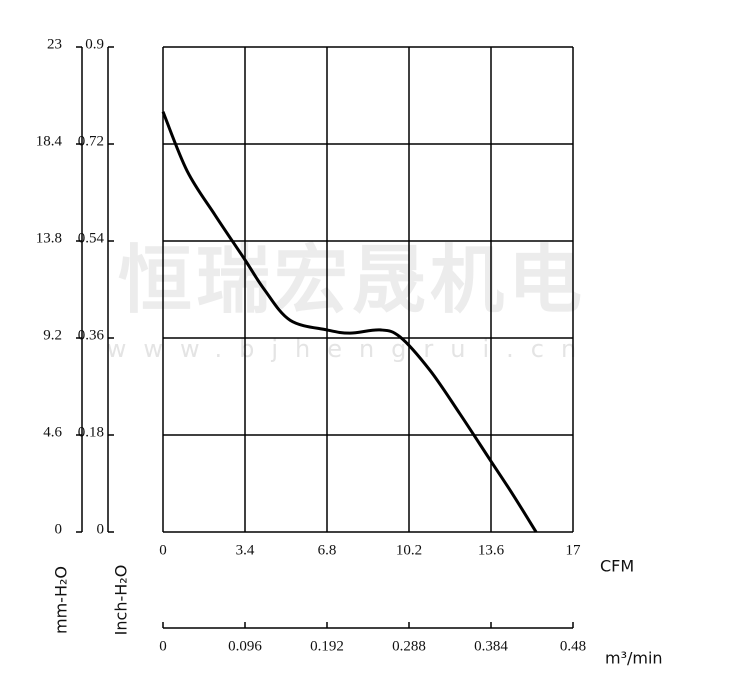 This screenshot has height=692, width=750. I want to click on y-axis-label: Inch-H₂O, so click(121, 600).